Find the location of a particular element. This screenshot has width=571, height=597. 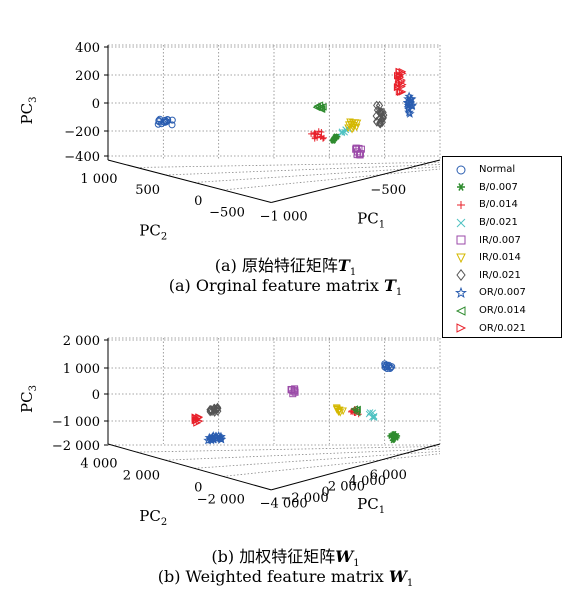

legend-label: B/0.014 is located at coordinates (498, 205).